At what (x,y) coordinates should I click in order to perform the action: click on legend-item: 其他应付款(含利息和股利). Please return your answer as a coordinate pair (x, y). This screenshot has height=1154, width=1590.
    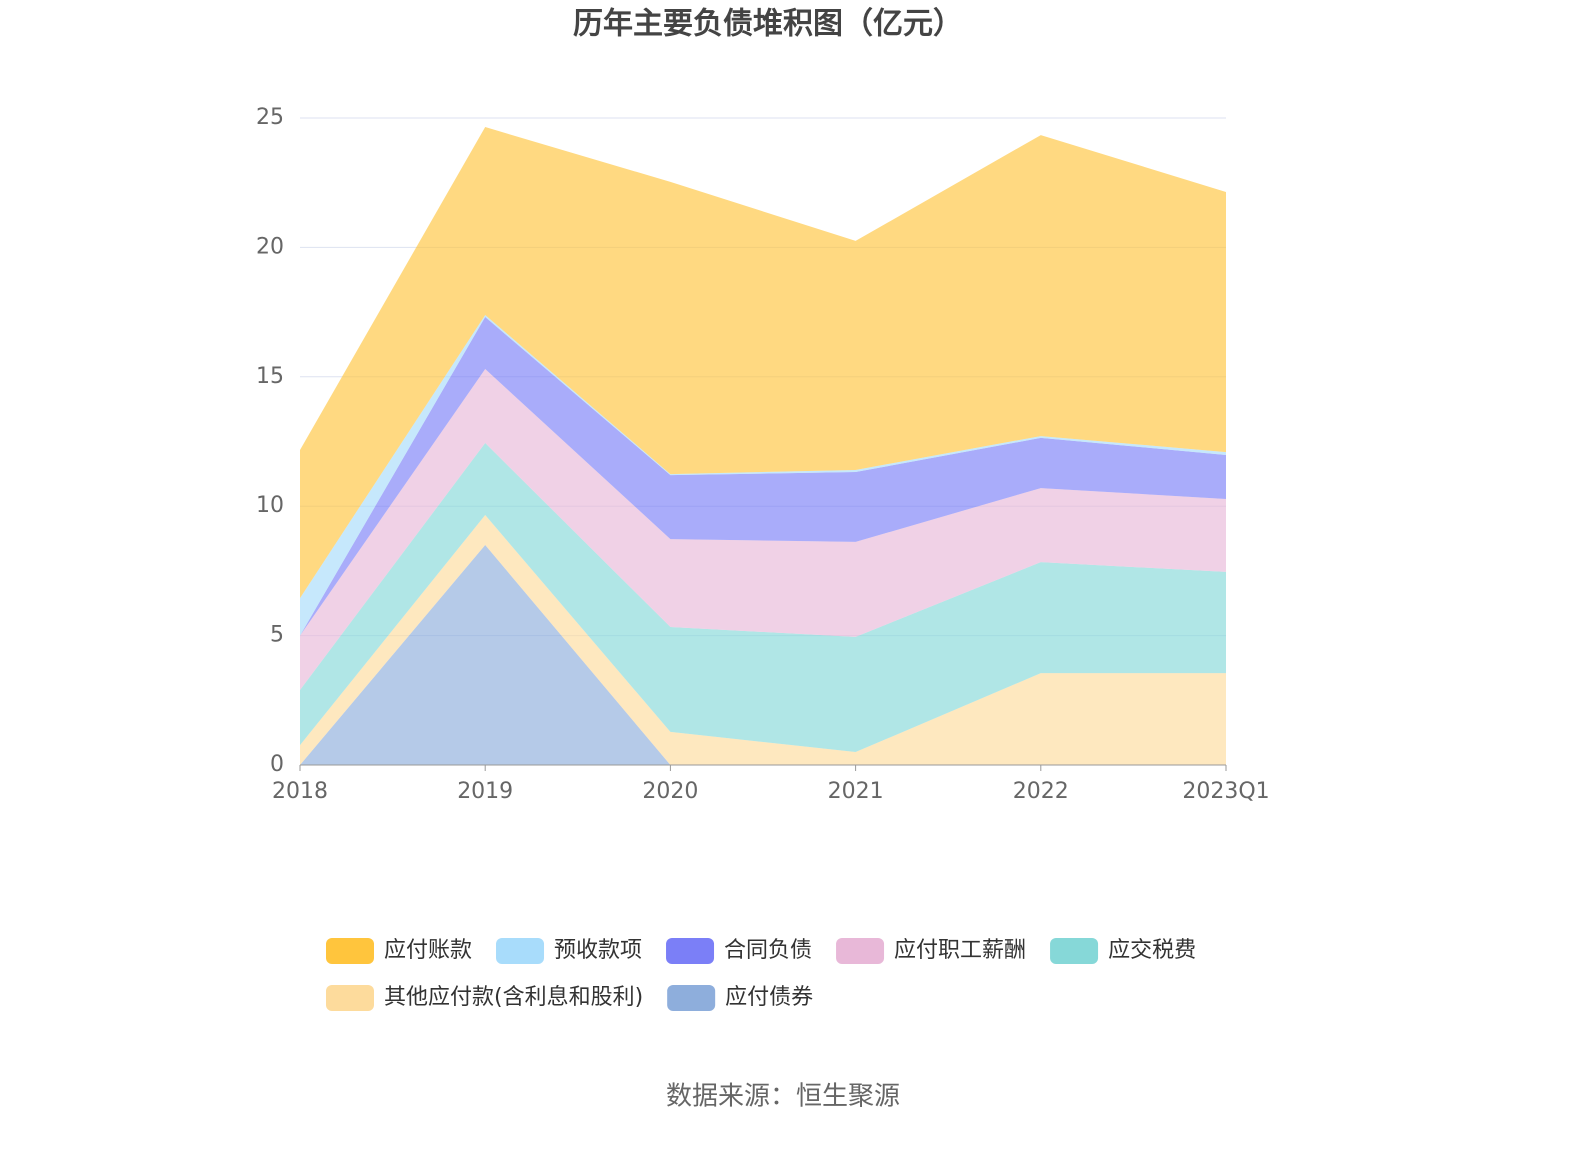
    Looking at the image, I should click on (484, 998).